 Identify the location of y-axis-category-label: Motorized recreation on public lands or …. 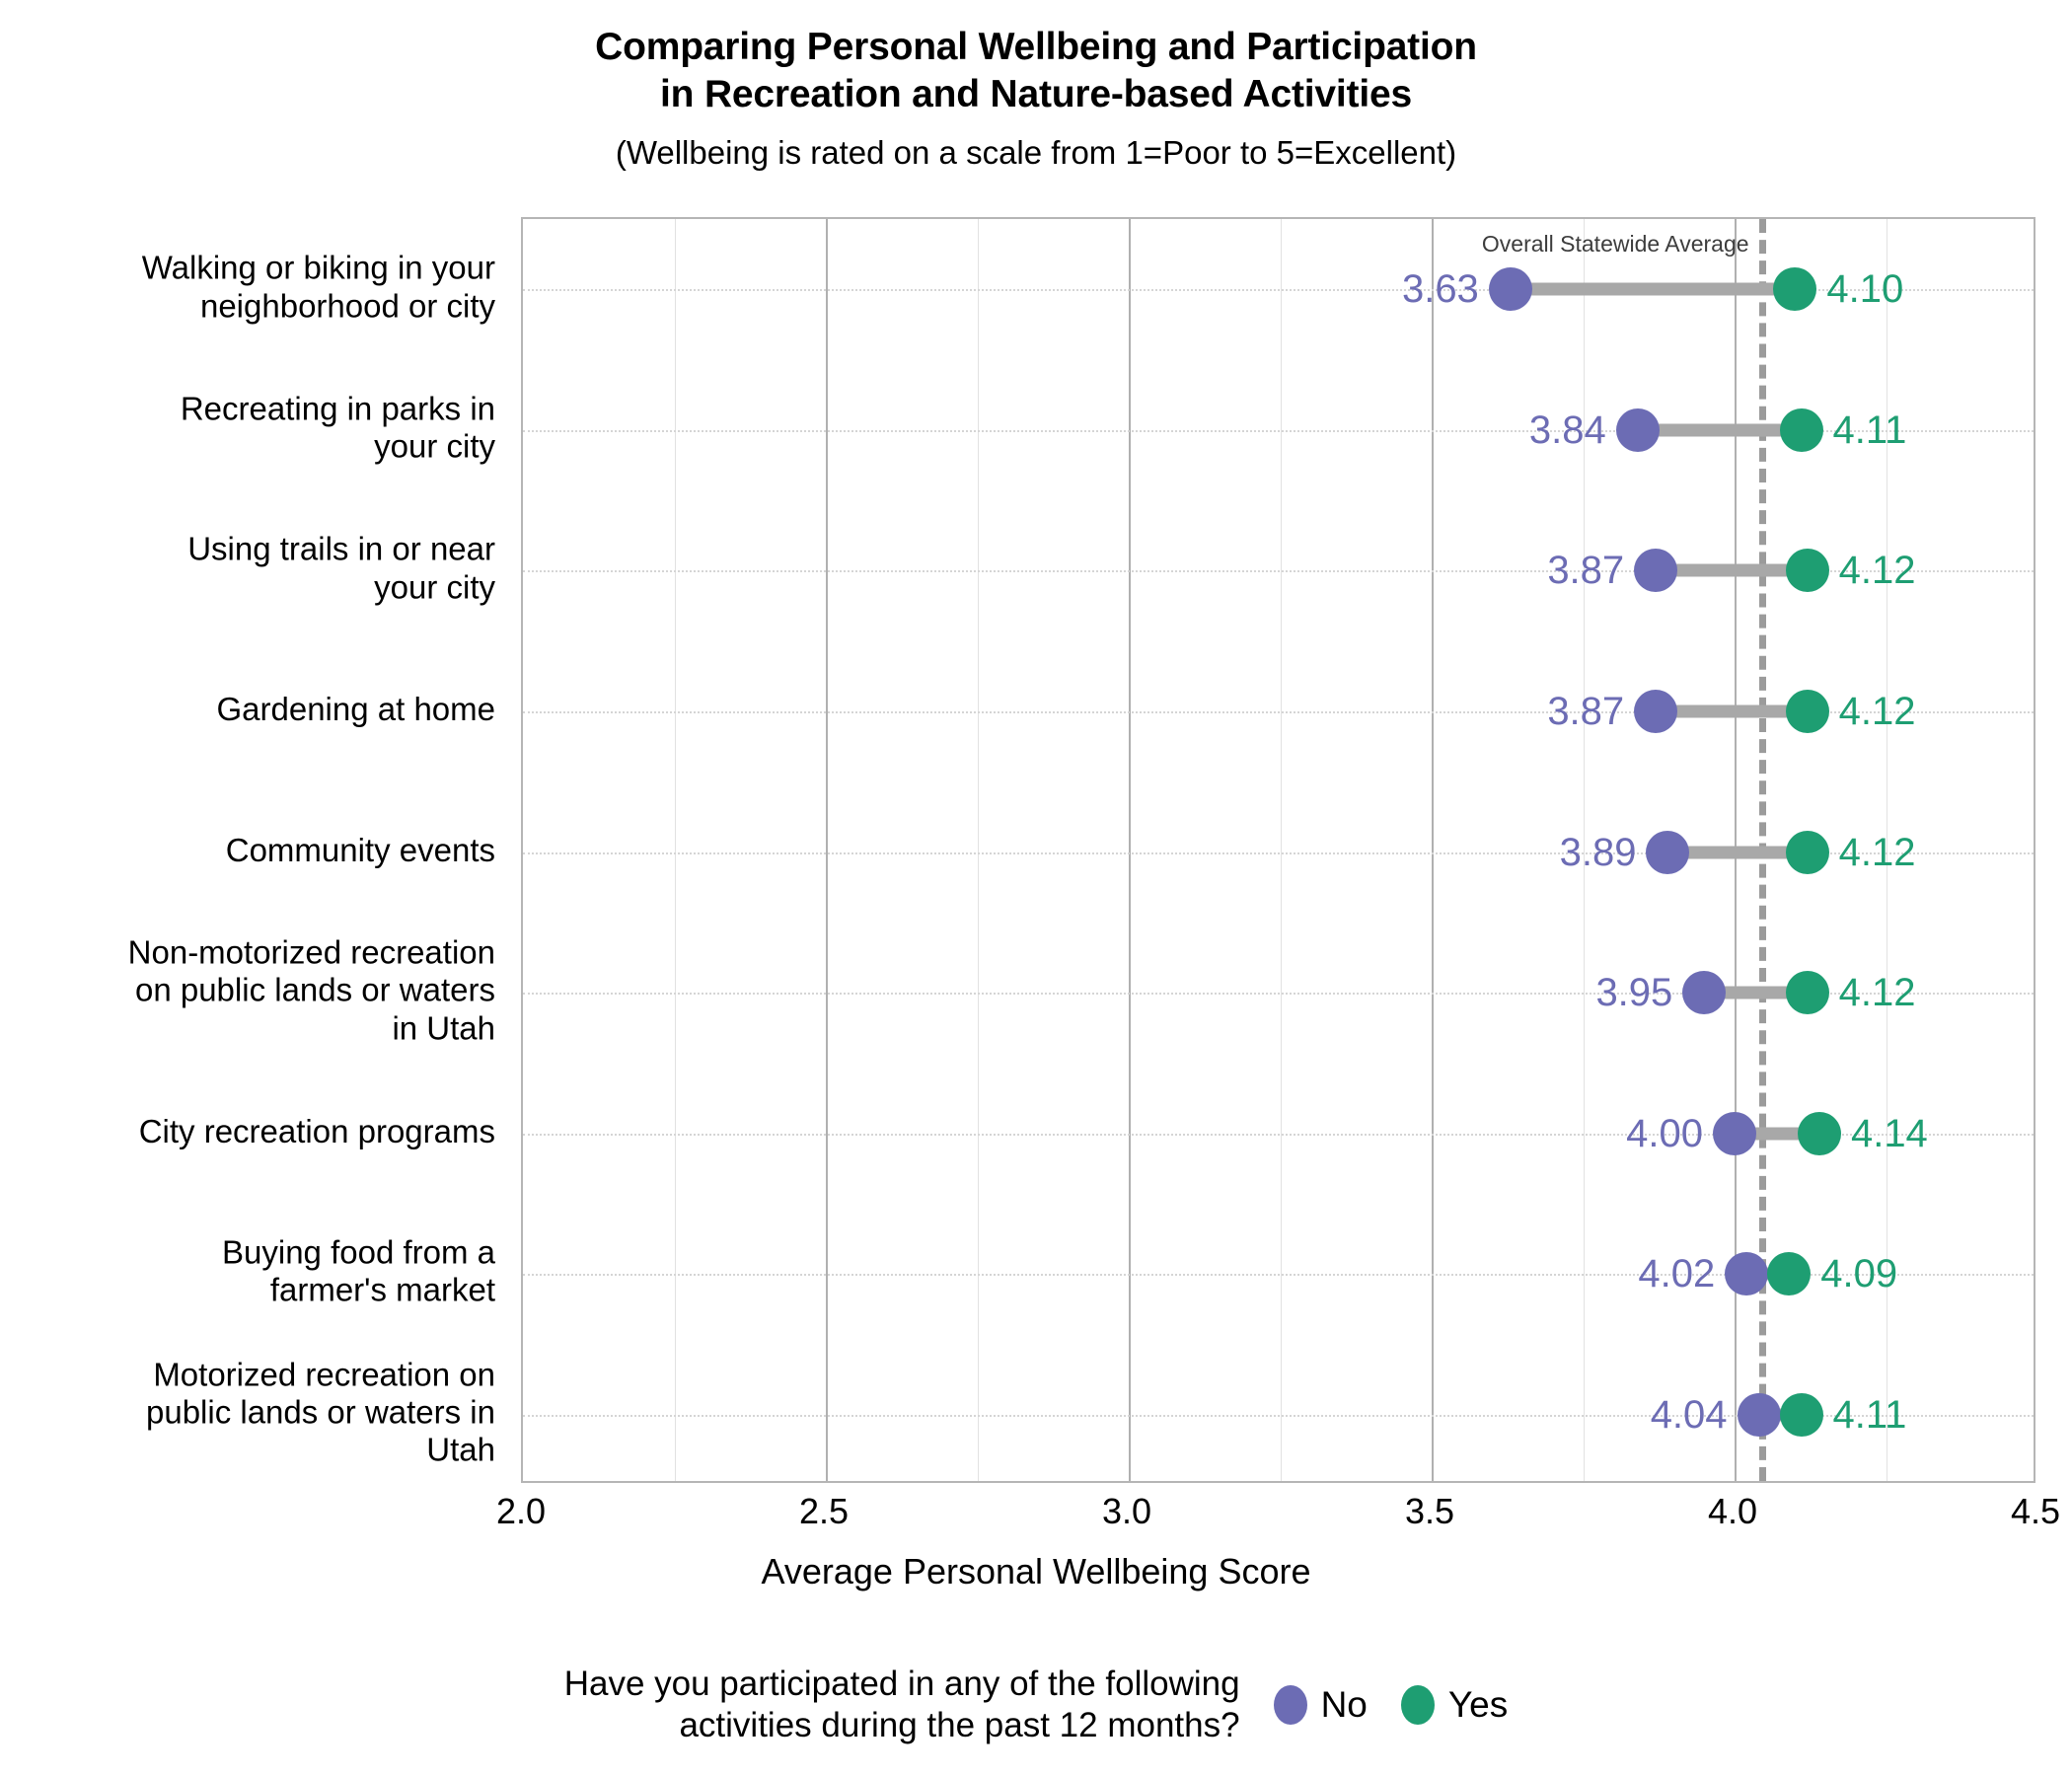
(320, 1412).